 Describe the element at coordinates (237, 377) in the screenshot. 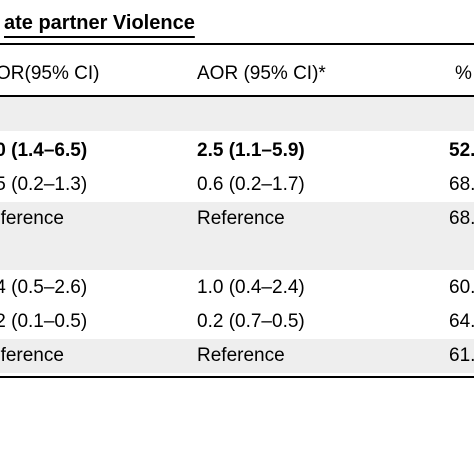

I see `bottom-rule` at that location.